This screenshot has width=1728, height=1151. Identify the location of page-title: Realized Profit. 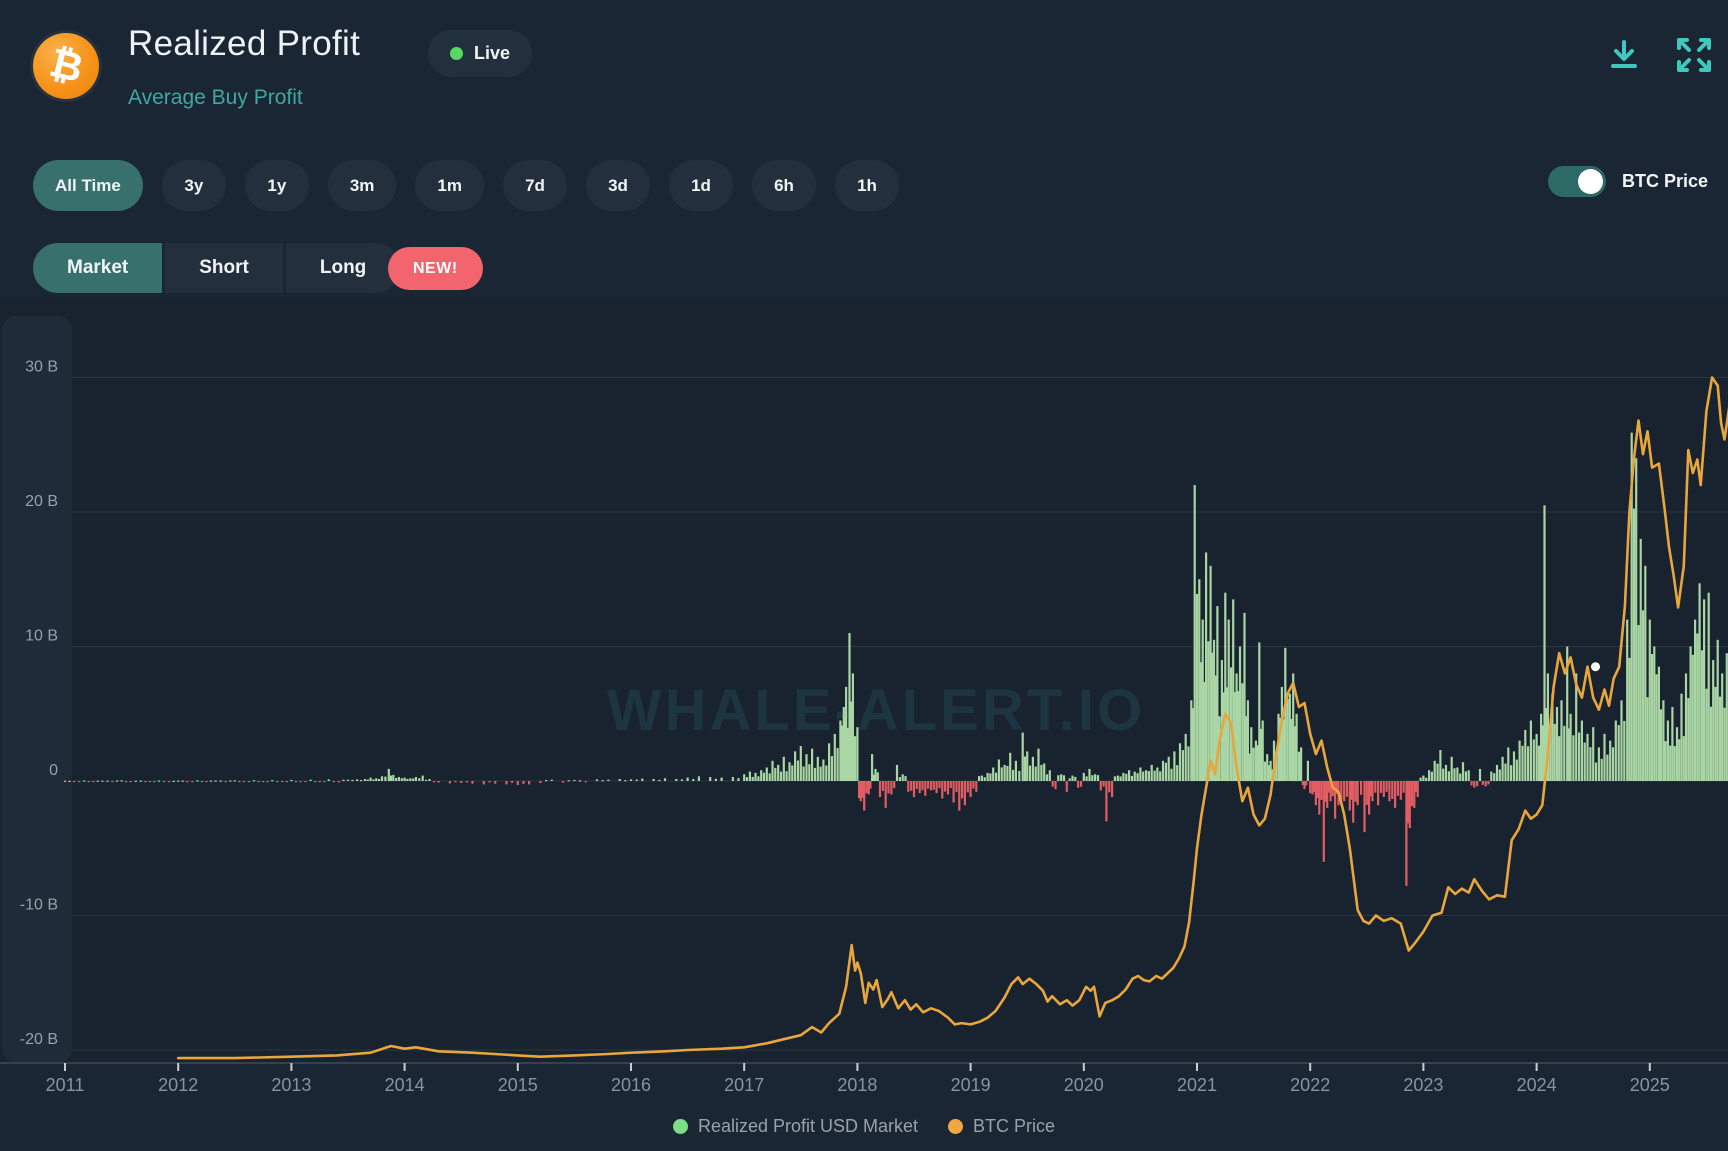
(244, 43).